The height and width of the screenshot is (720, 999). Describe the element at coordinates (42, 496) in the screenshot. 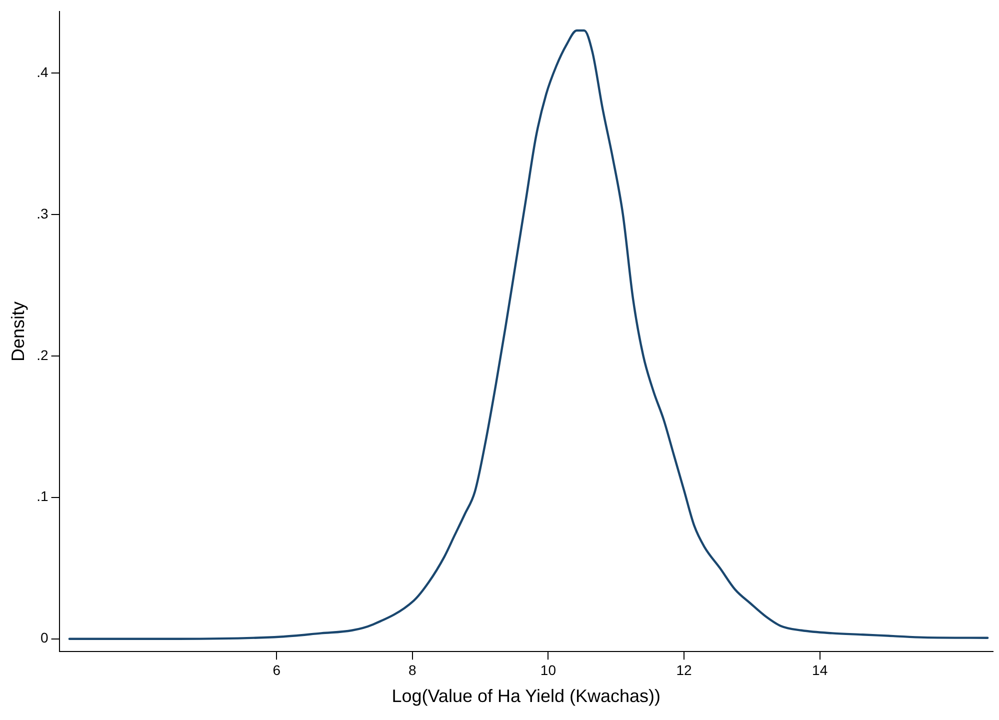

I see `y-tick-label: .1` at that location.